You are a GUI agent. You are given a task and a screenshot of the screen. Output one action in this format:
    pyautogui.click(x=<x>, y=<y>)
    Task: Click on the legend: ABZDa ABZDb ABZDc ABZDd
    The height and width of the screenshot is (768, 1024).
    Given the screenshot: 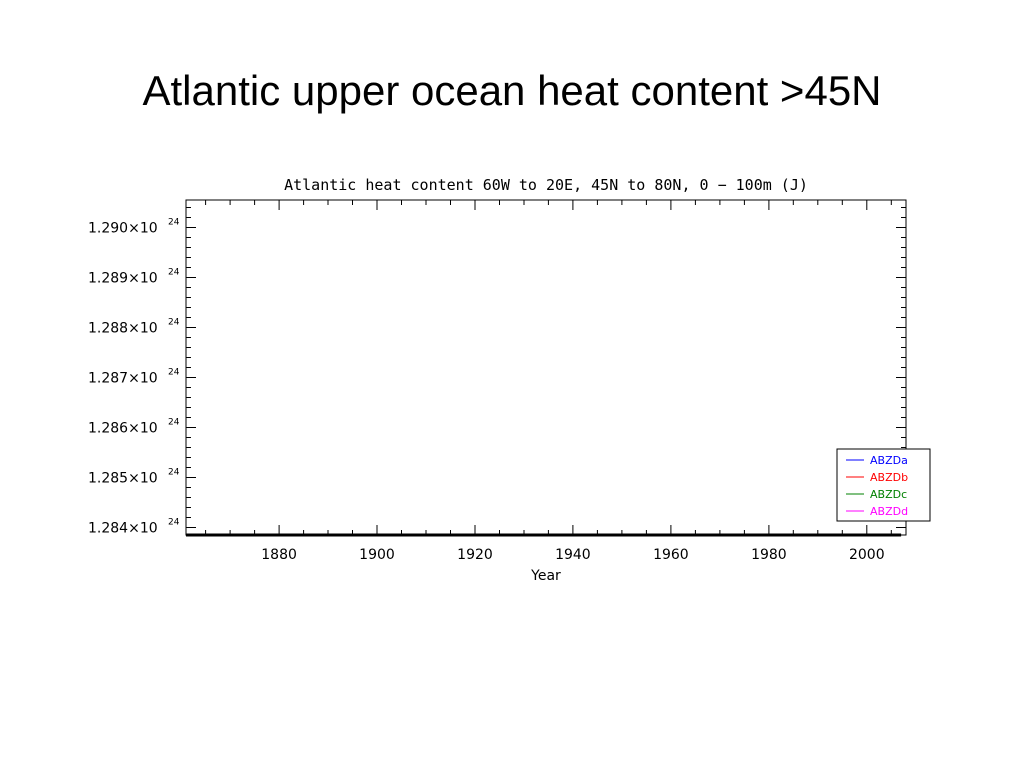 What is the action you would take?
    pyautogui.click(x=883, y=485)
    